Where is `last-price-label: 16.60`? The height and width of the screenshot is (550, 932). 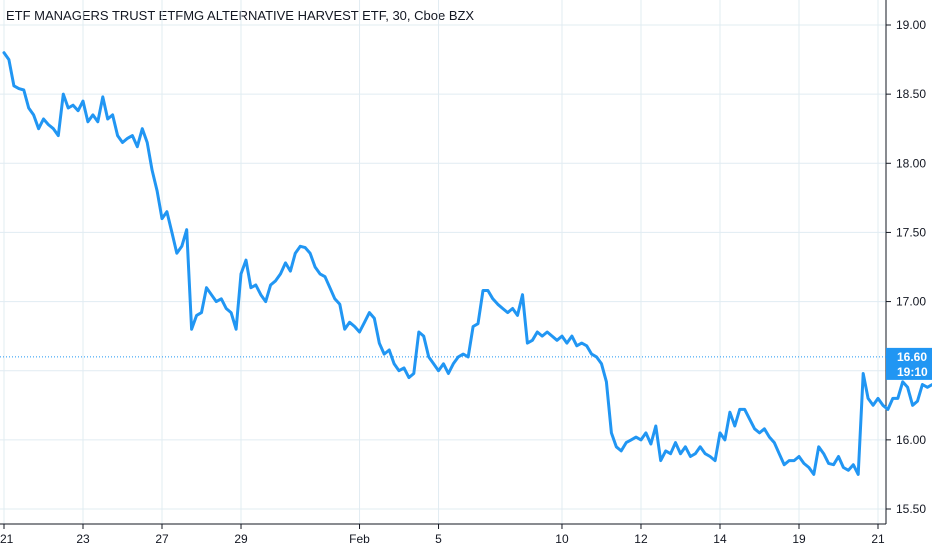
last-price-label: 16.60 is located at coordinates (912, 357).